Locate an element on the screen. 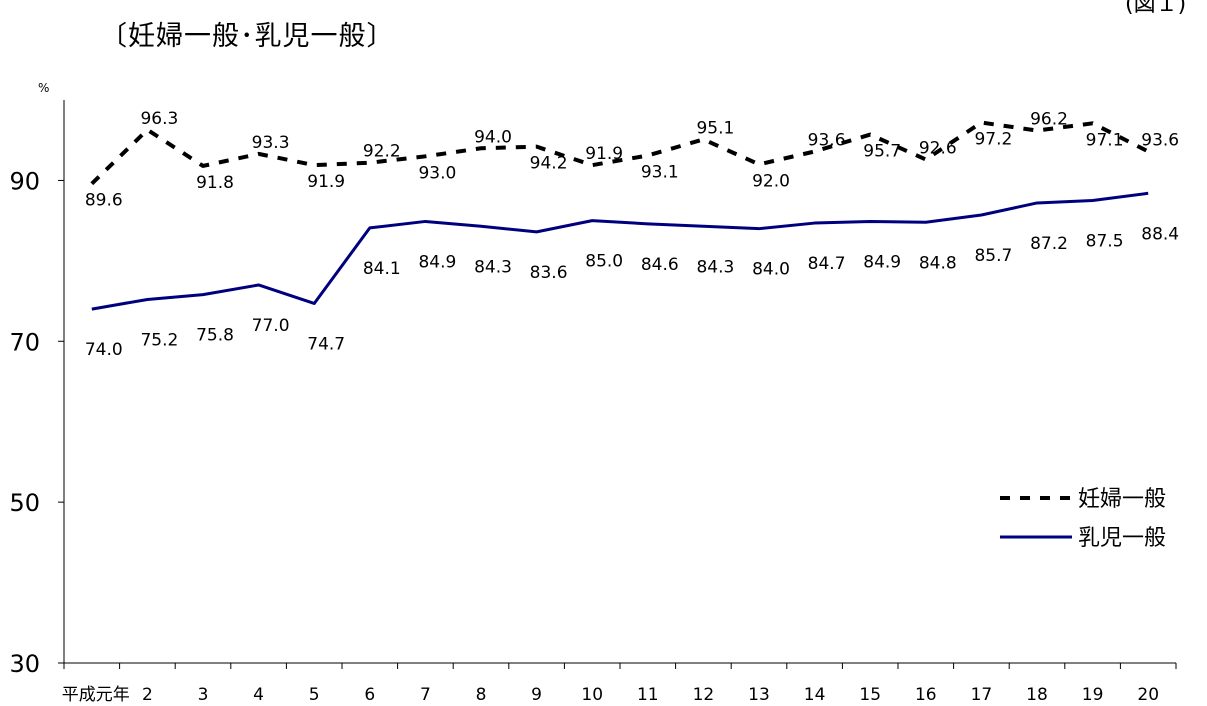  data-label: 92.2 is located at coordinates (382, 152).